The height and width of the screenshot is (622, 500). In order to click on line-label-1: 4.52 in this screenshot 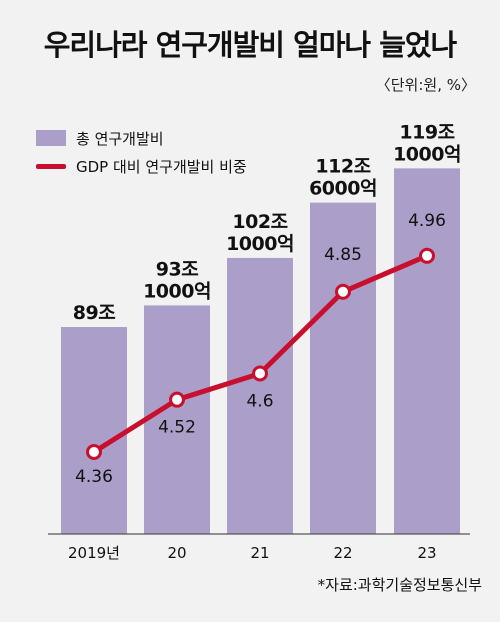, I will do `click(177, 428)`.